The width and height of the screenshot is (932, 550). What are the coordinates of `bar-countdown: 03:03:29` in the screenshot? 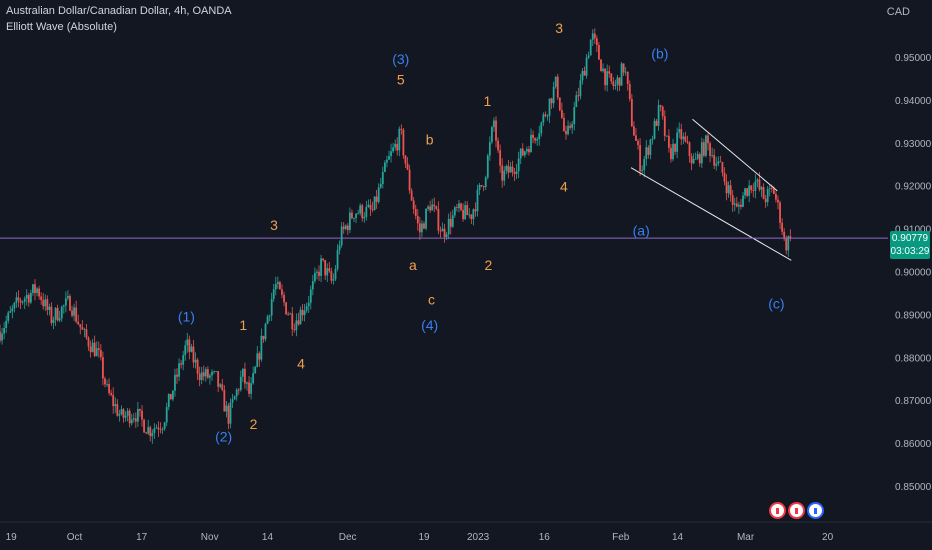 It's located at (910, 251).